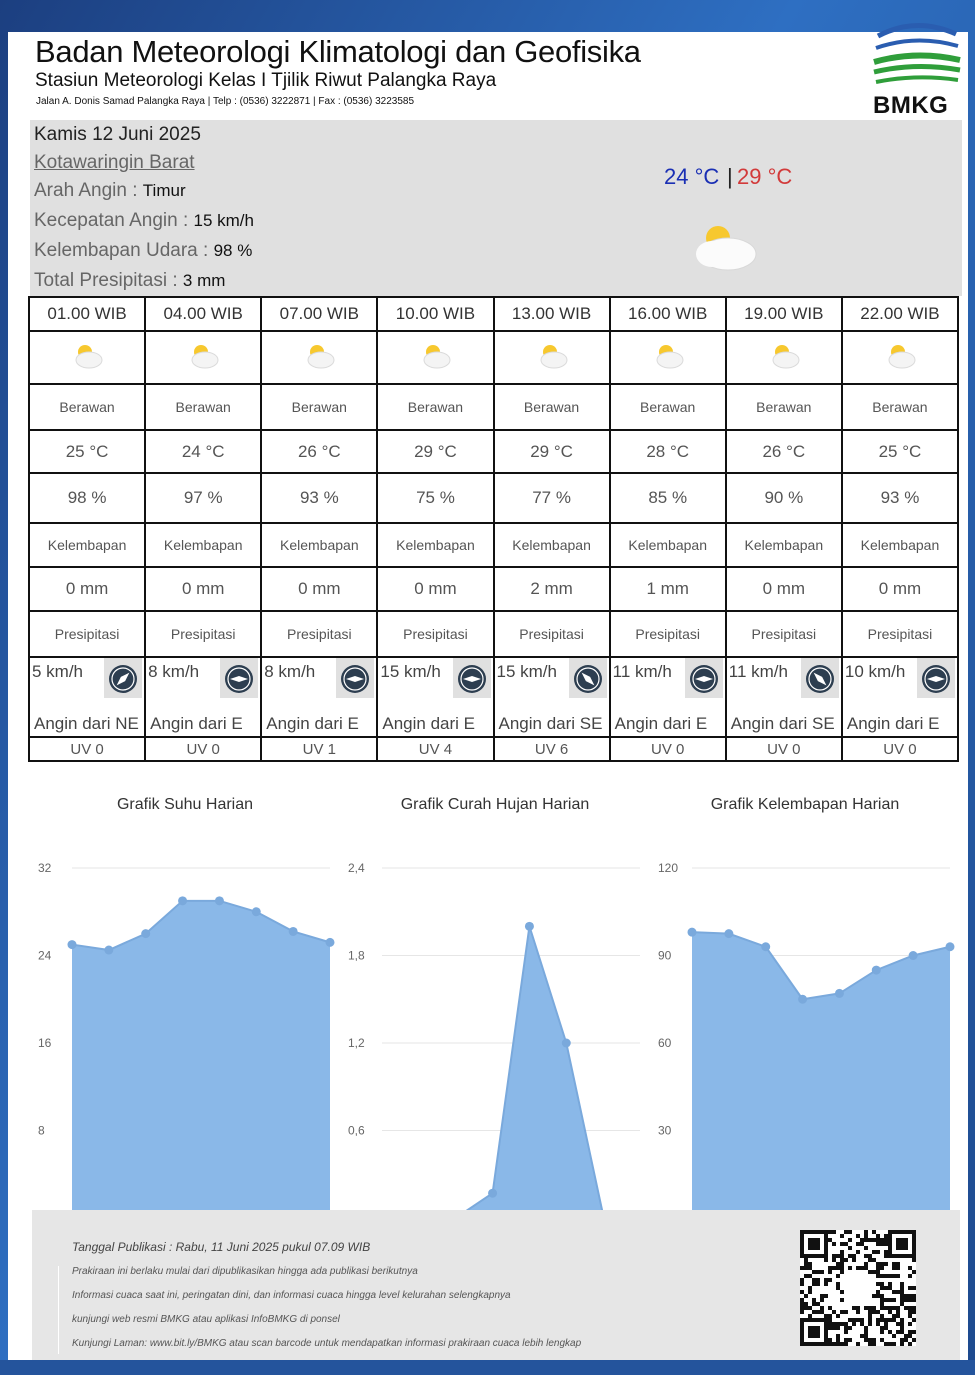 The image size is (975, 1375). I want to click on uv-cell: UV 4, so click(435, 749).